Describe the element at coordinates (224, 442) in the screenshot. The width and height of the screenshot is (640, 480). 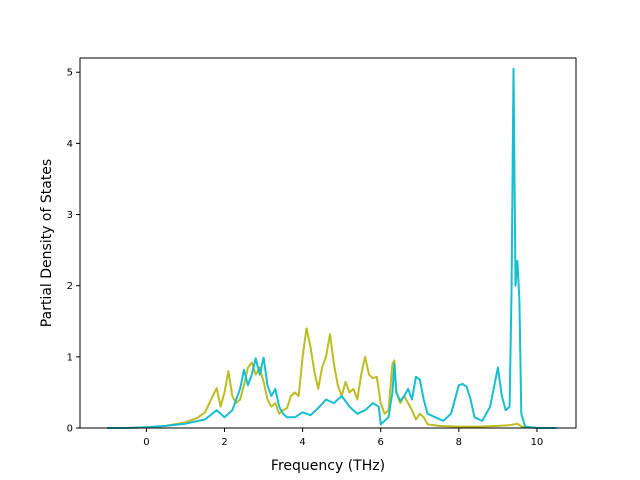
I see `x-tick-label: 2` at that location.